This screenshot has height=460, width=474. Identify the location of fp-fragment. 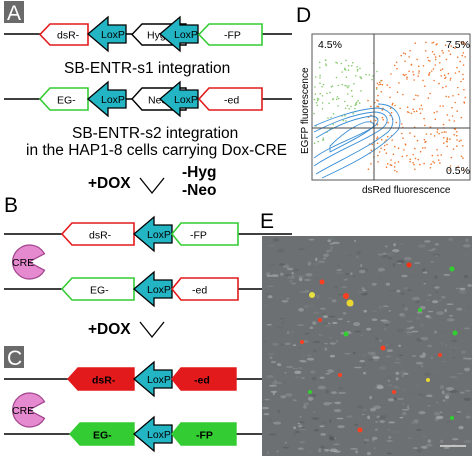
(230, 34).